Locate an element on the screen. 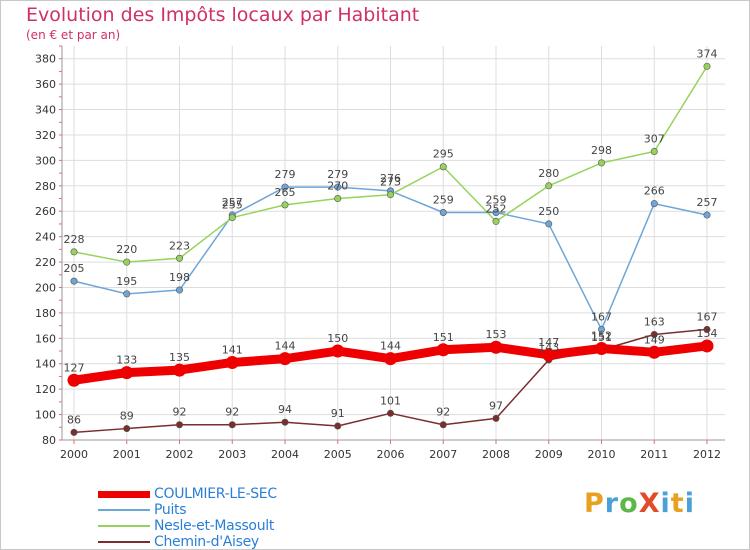 This screenshot has width=750, height=550. legend-item: COULMIER-LE-SEC is located at coordinates (187, 494).